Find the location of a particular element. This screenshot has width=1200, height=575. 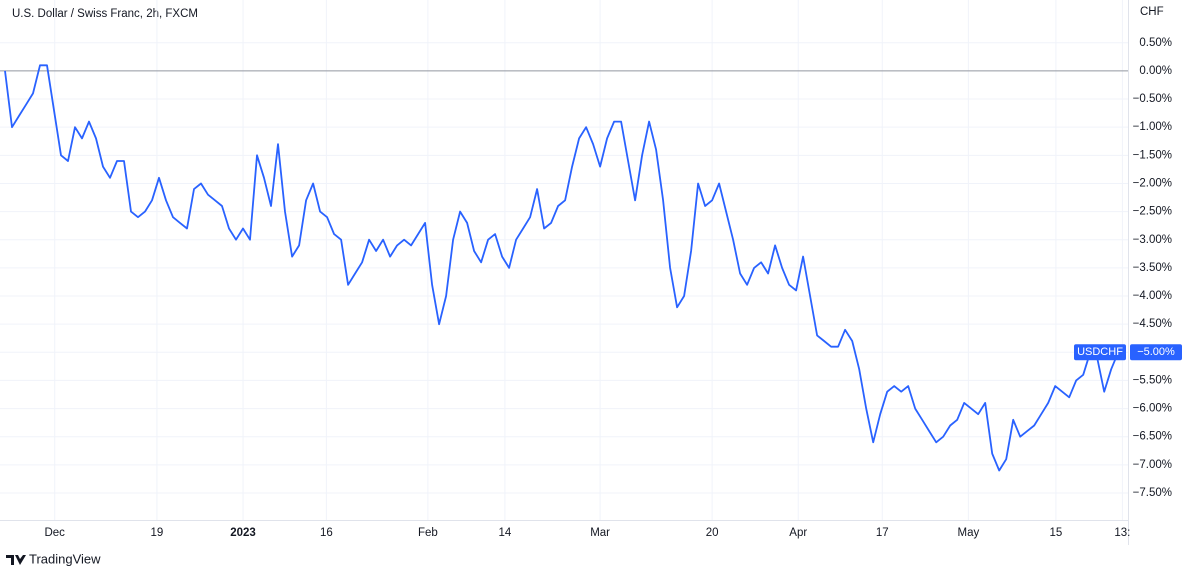

chart-title: U.S. Dollar / Swiss Franc, 2h, FXCM is located at coordinates (105, 14).